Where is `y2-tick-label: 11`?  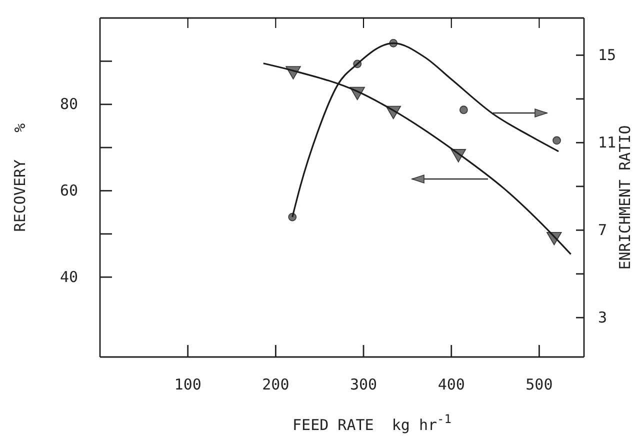 y2-tick-label: 11 is located at coordinates (607, 142).